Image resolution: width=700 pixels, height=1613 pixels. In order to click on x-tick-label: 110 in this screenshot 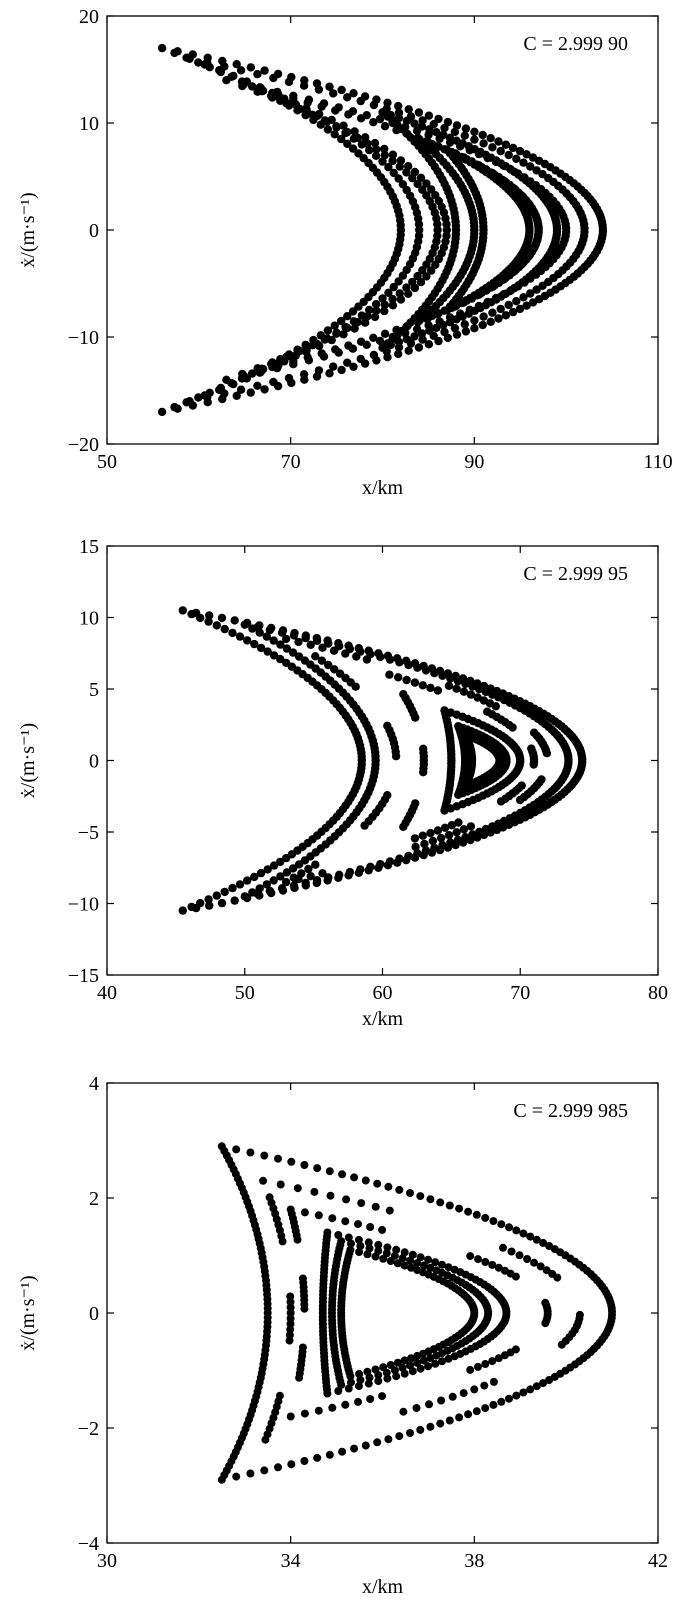, I will do `click(657, 462)`.